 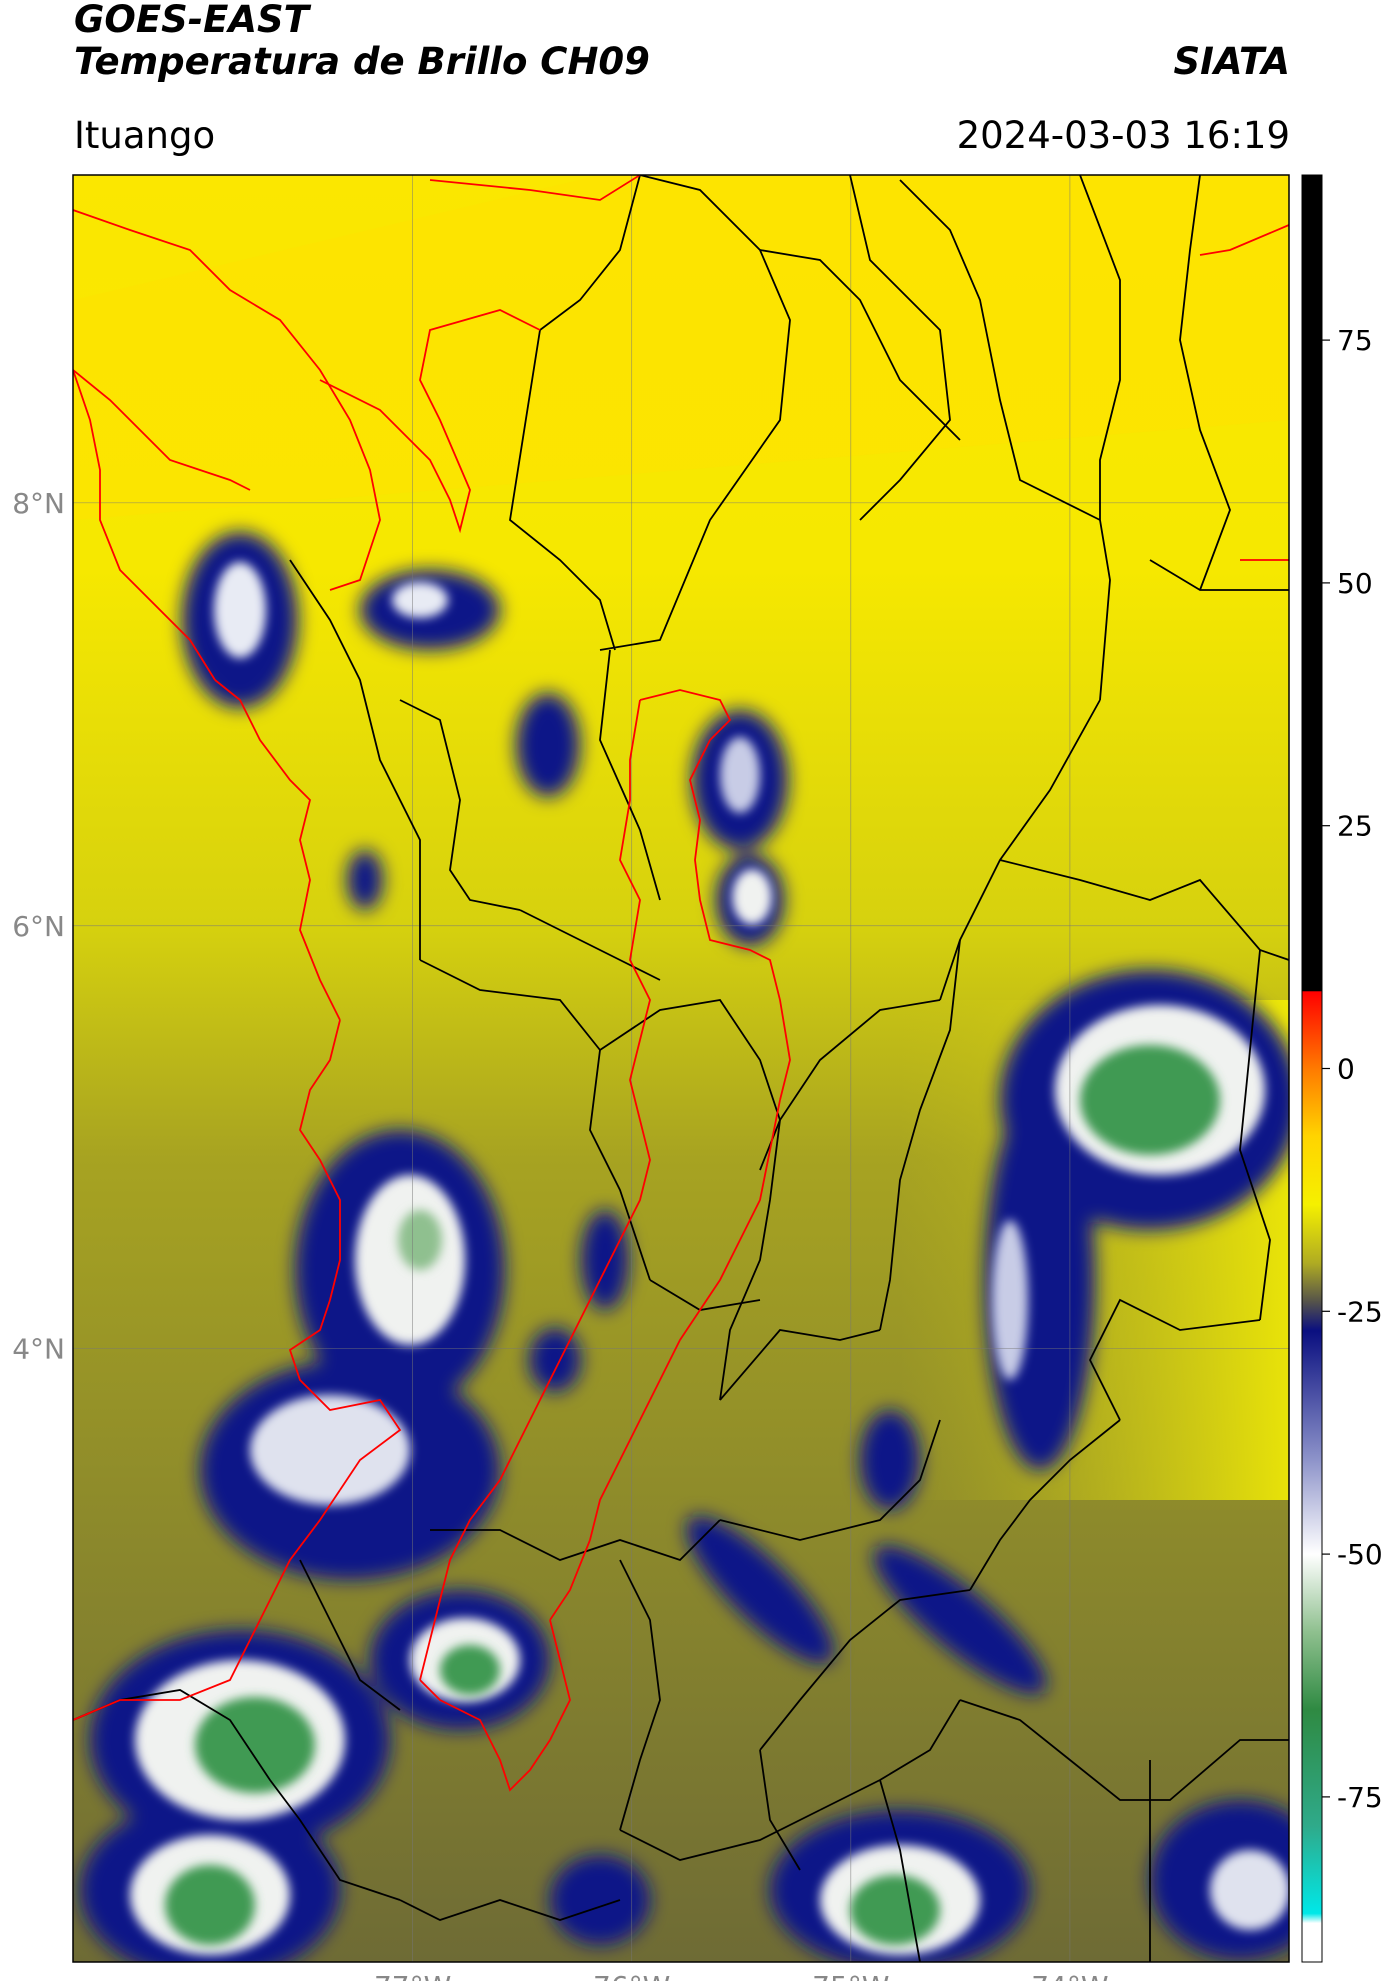 I want to click on latitude-labels: 8°N 6°N 4°N, so click(x=38, y=926).